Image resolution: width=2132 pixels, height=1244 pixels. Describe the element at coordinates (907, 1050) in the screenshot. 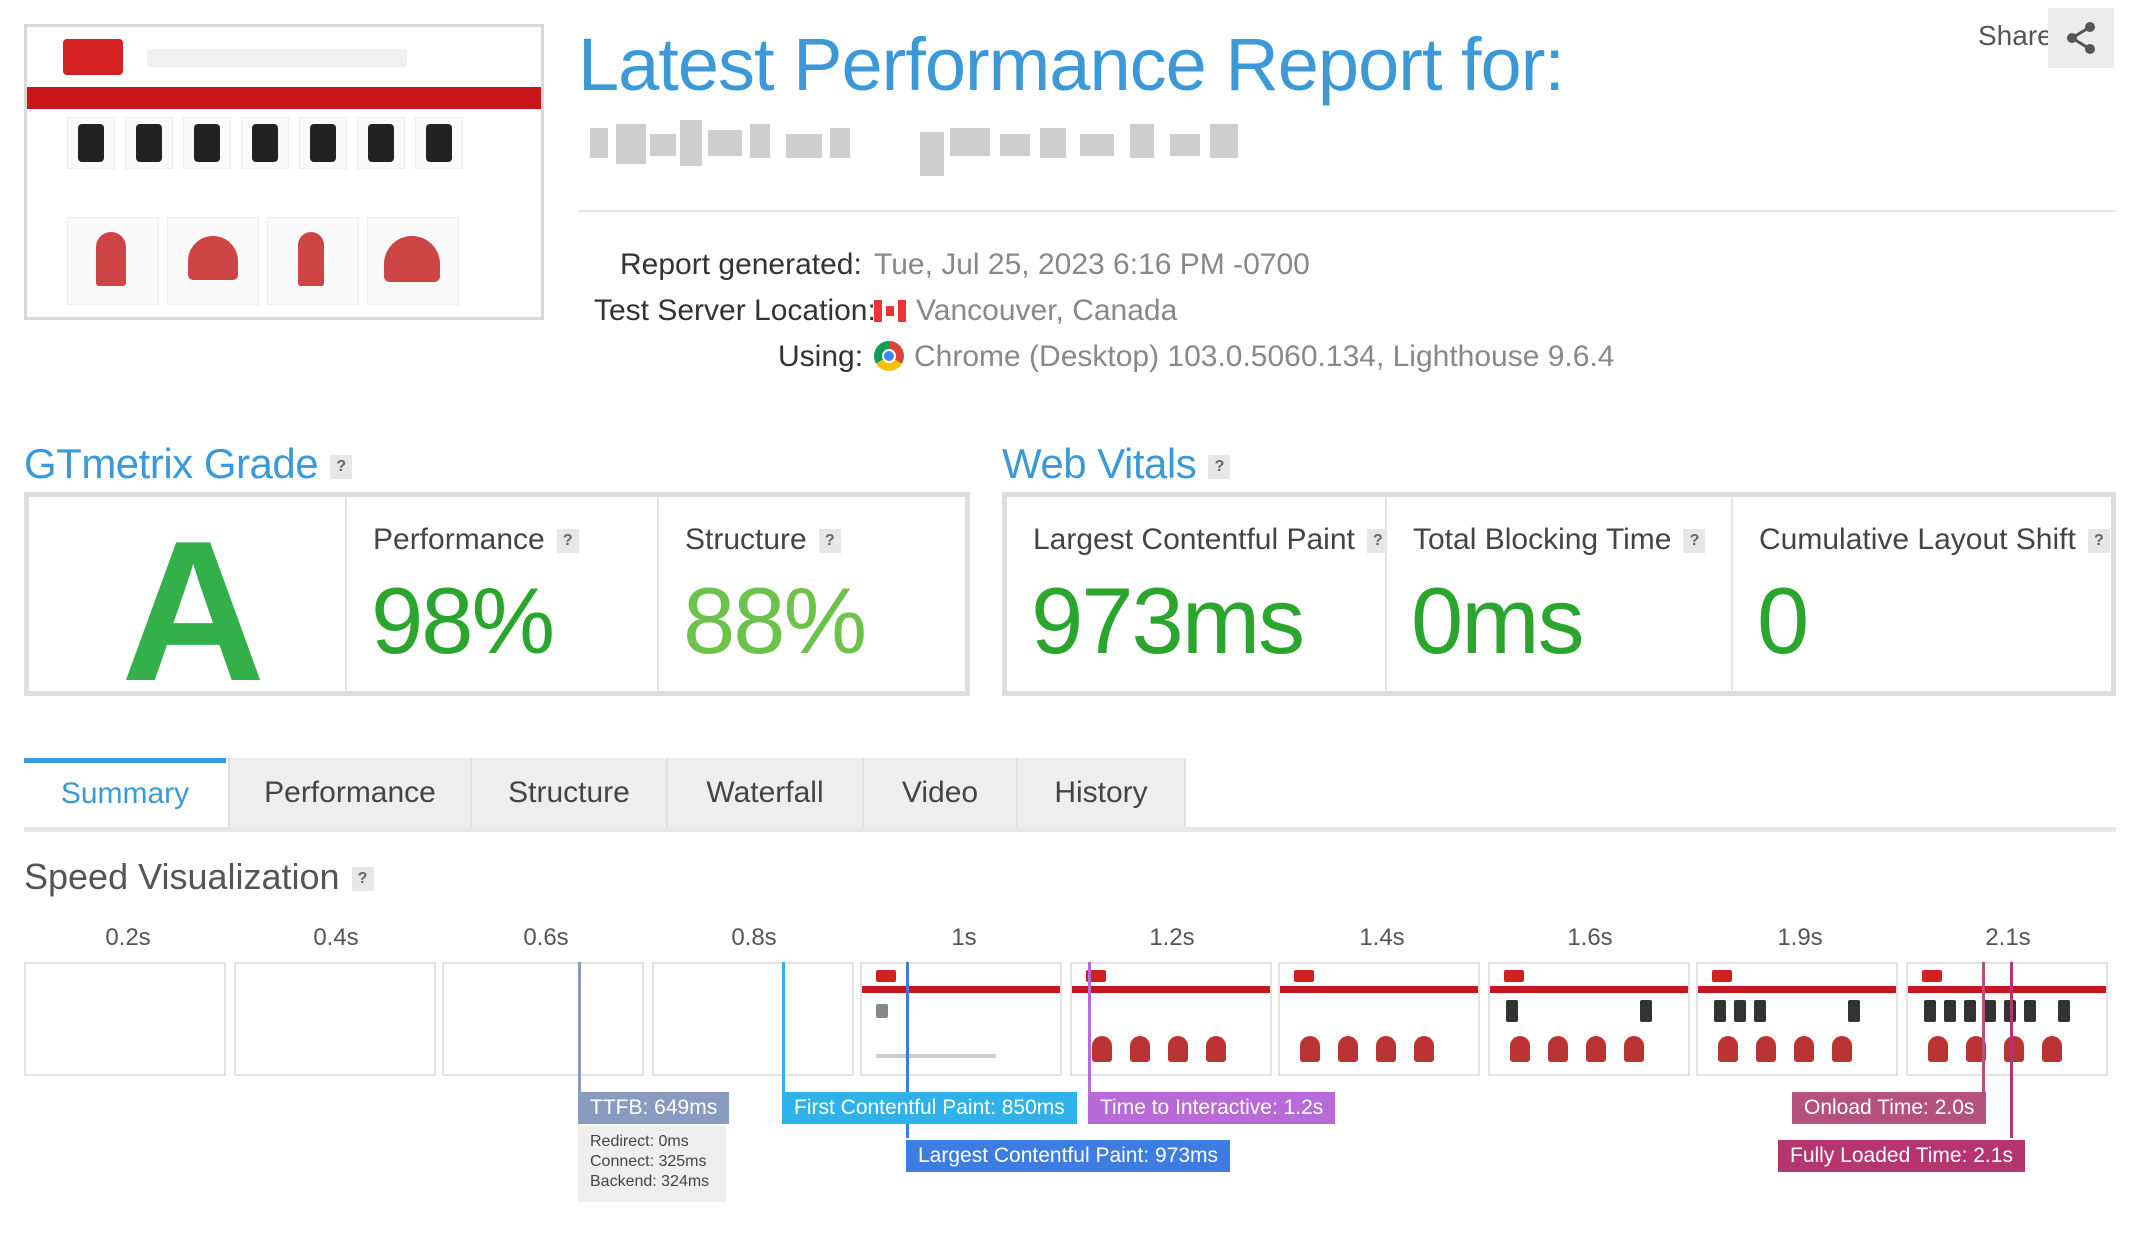

I see `lcp-line` at that location.